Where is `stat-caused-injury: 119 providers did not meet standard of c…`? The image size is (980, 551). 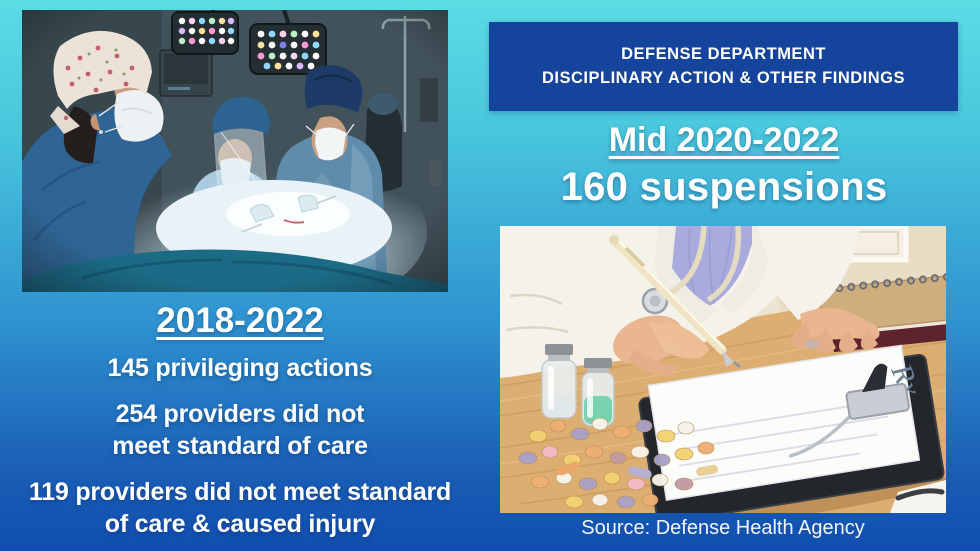
stat-caused-injury: 119 providers did not meet standard of c… is located at coordinates (240, 508).